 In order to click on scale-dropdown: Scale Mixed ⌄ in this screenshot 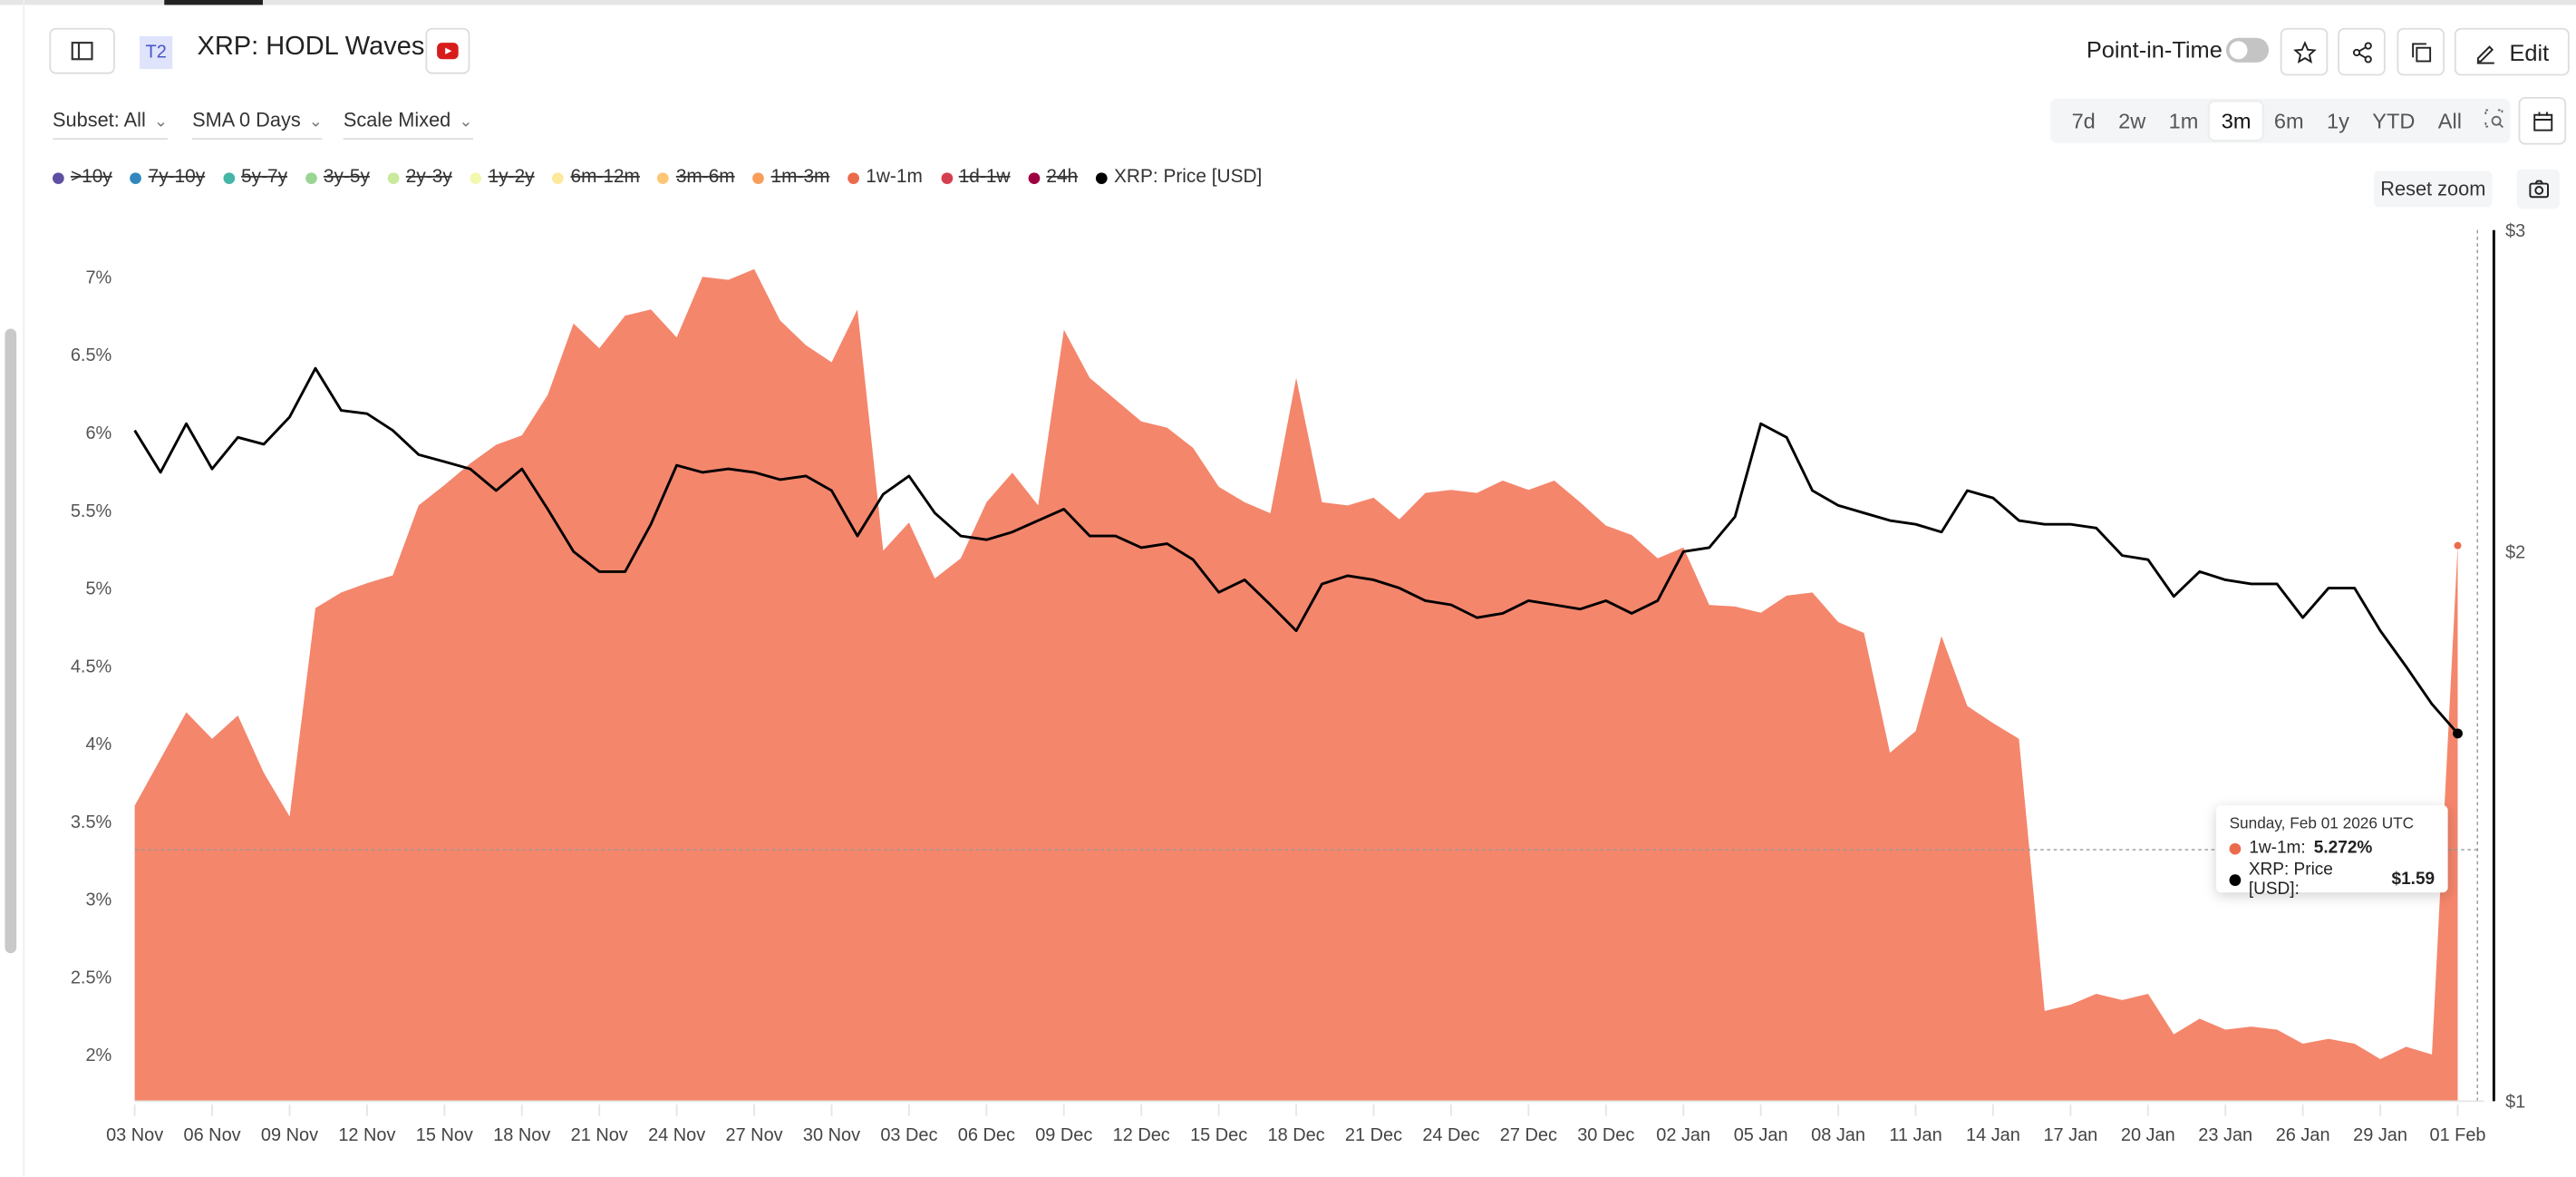, I will do `click(408, 125)`.